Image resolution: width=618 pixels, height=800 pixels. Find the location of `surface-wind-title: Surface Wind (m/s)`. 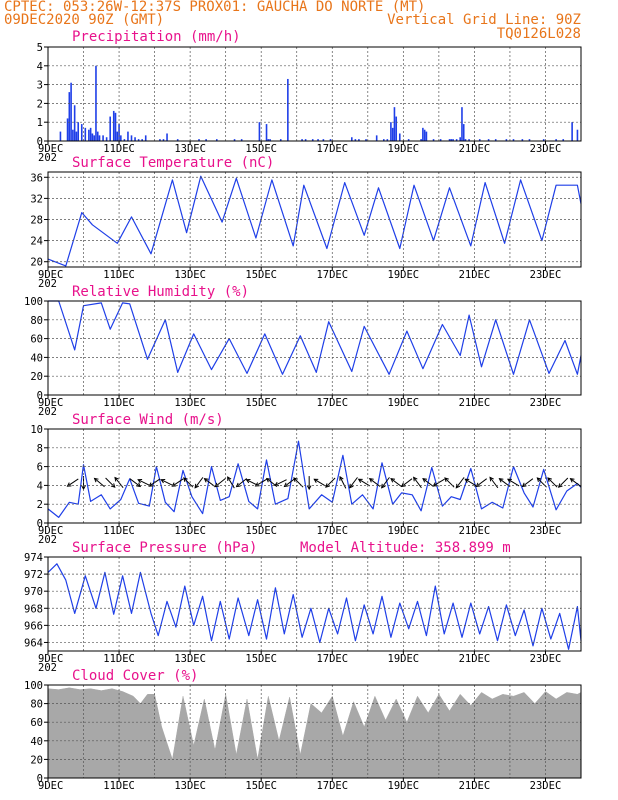

surface-wind-title: Surface Wind (m/s) is located at coordinates (148, 420).